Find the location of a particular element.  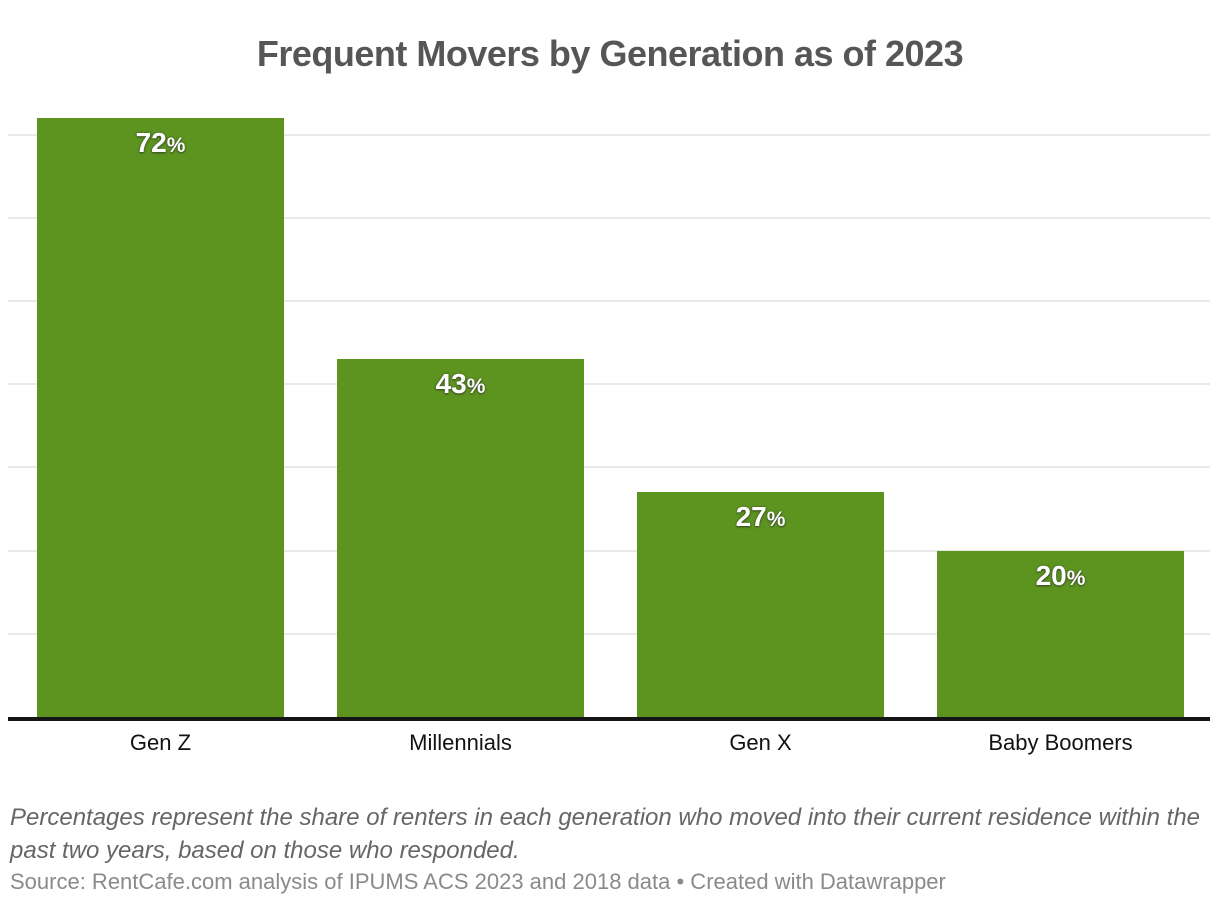

bar-baby-boomers: 20% is located at coordinates (1060, 634).